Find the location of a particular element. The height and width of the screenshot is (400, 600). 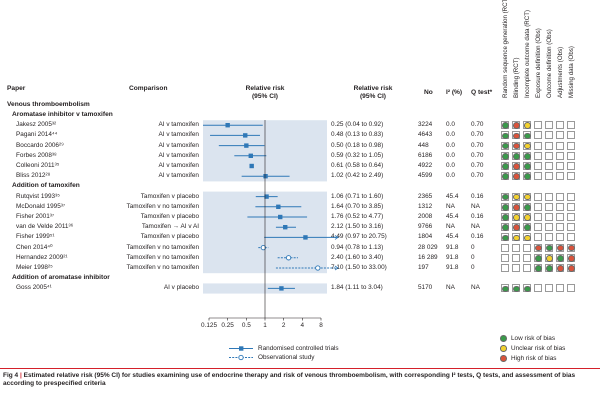

paper-cell: Meier 1998²⁵ is located at coordinates (34, 267).